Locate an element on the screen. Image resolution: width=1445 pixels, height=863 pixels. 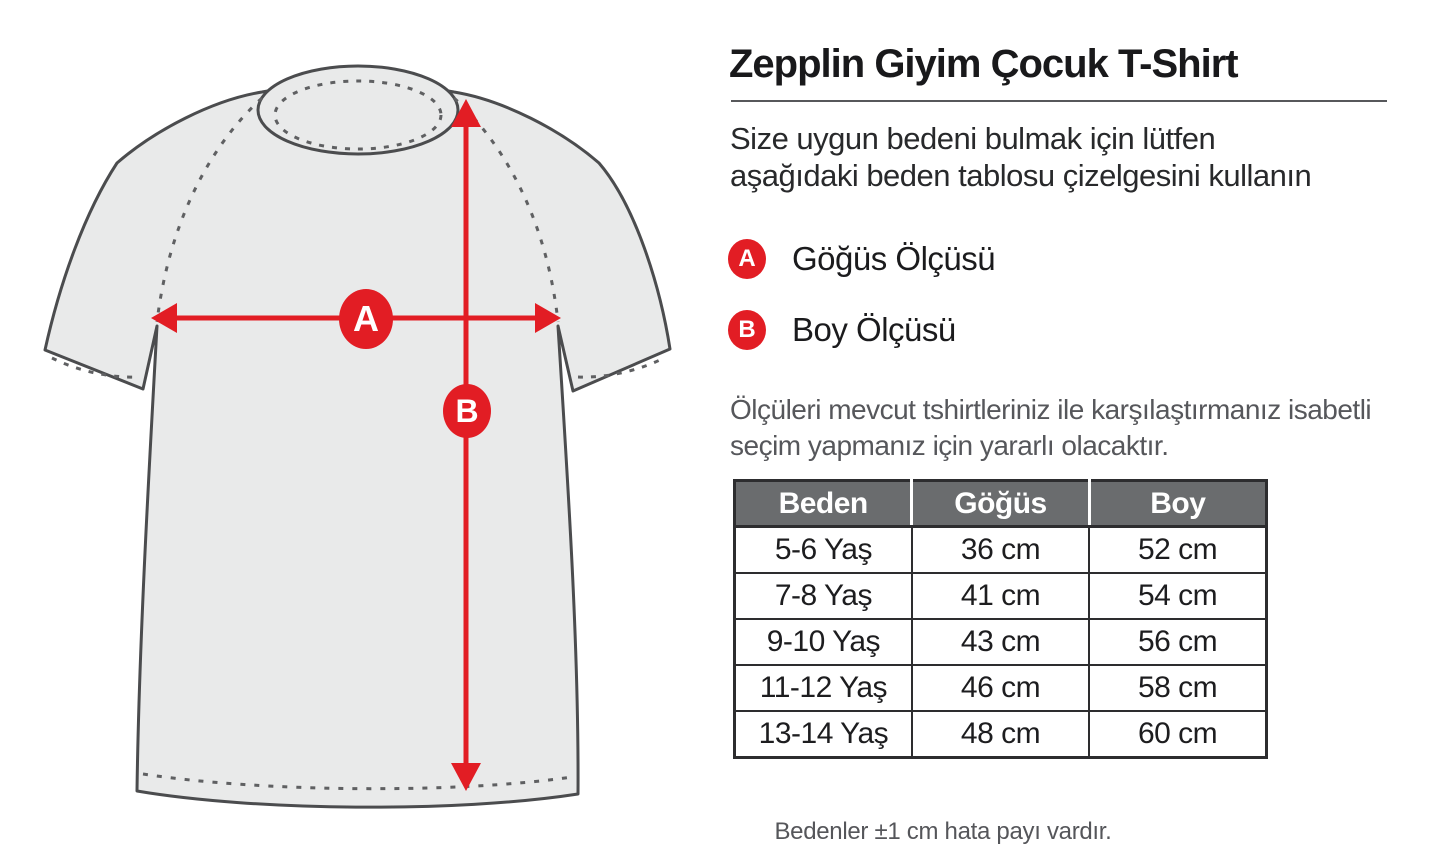
cell-length: 56 cm is located at coordinates (1178, 642).